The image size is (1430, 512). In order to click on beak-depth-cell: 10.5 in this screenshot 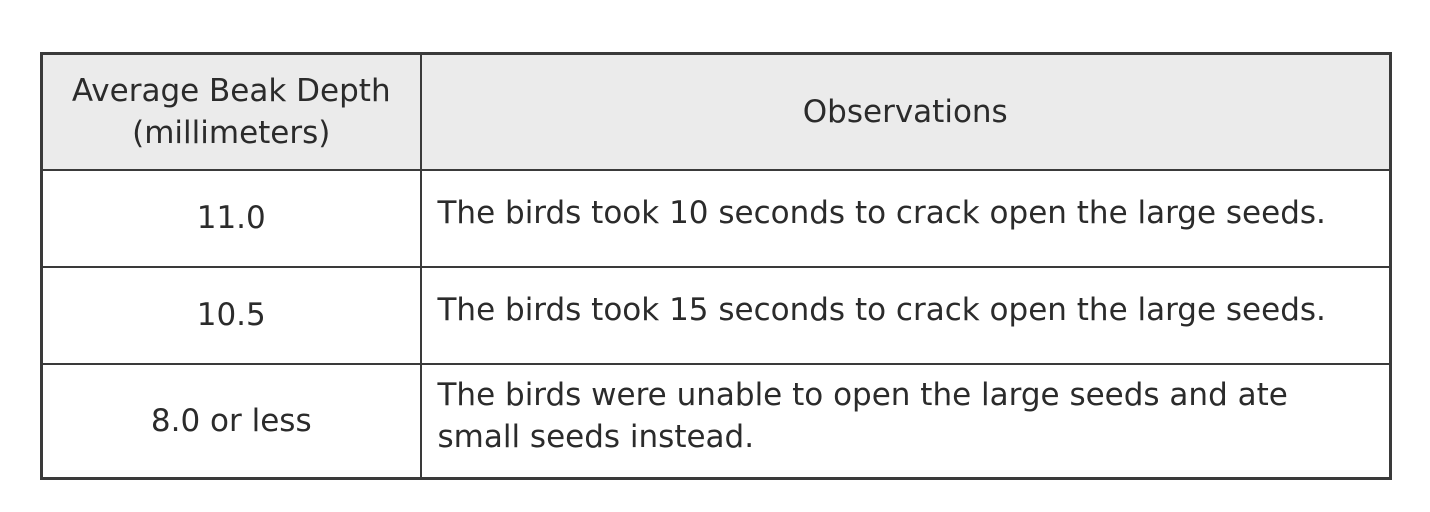, I will do `click(231, 315)`.